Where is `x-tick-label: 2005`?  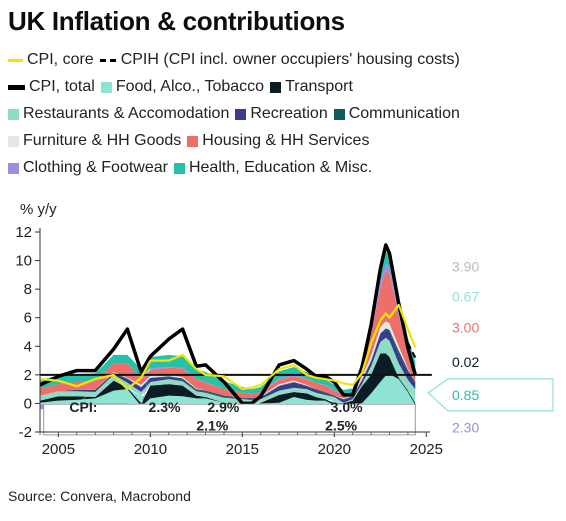
x-tick-label: 2005 is located at coordinates (58, 449).